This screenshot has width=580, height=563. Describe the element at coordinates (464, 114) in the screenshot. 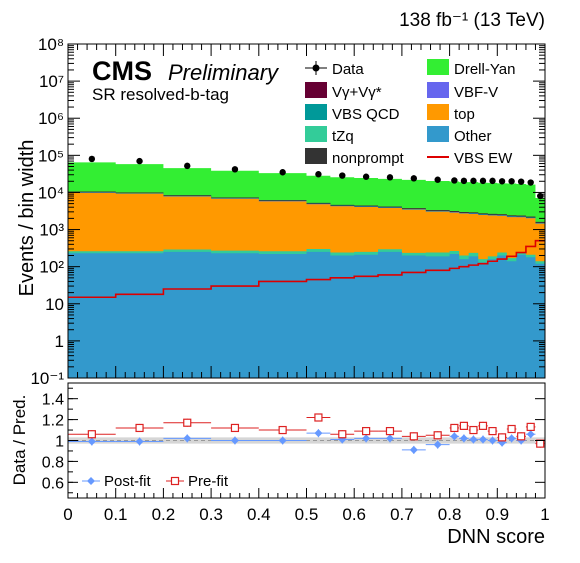

I see `legend-label-top: top` at that location.